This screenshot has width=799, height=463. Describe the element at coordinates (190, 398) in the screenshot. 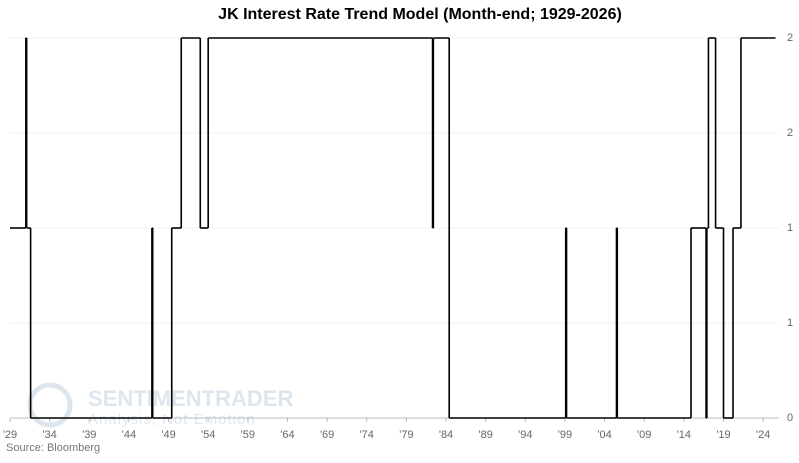

I see `watermark-brand: SENTIMENTRADER` at that location.